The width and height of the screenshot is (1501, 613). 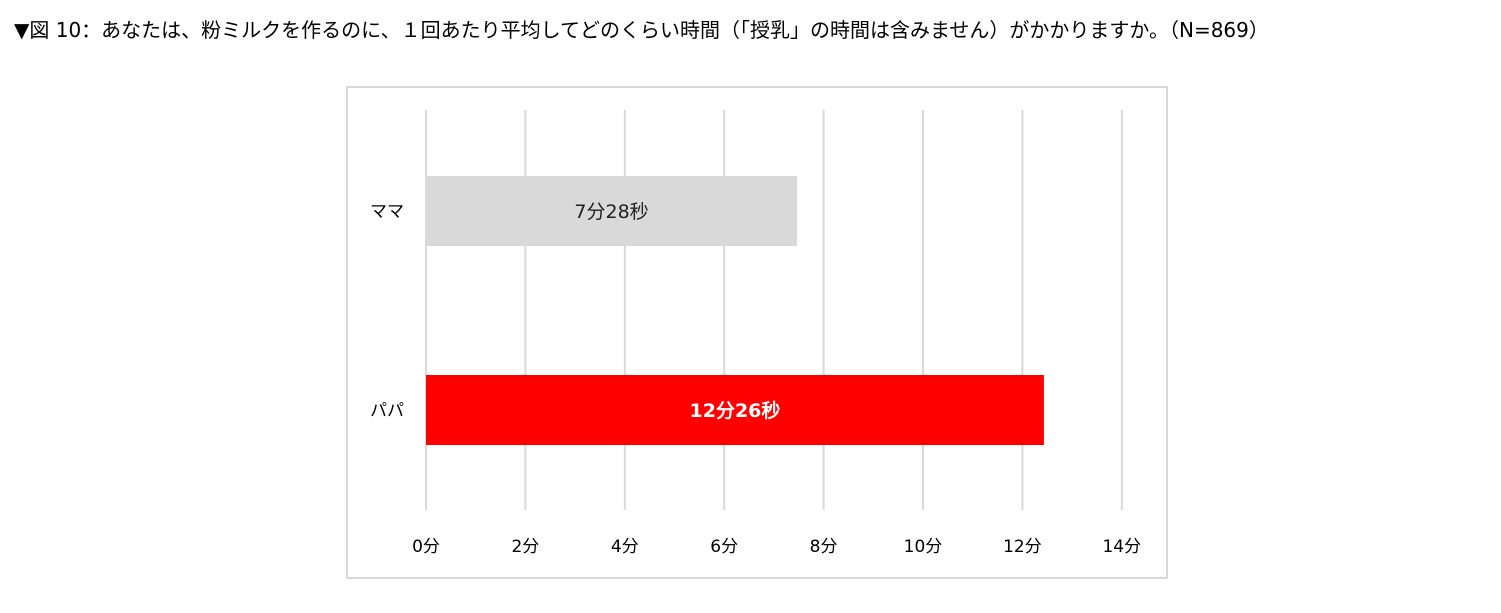 What do you see at coordinates (525, 547) in the screenshot?
I see `x-tick-label: 2分` at bounding box center [525, 547].